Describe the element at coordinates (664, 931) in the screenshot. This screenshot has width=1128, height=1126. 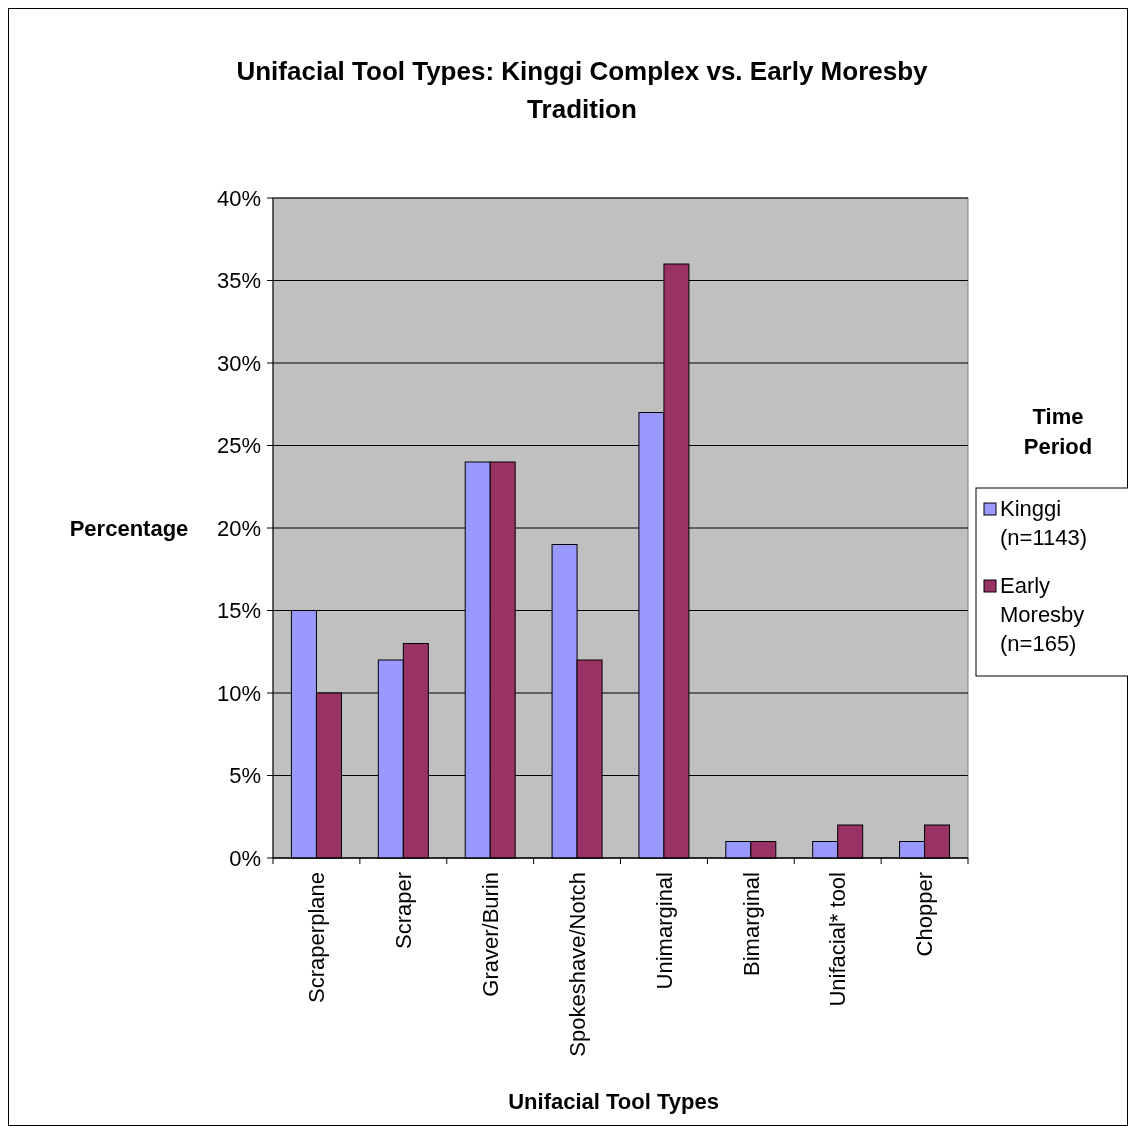
I see `x-tick-label: Unimarginal` at that location.